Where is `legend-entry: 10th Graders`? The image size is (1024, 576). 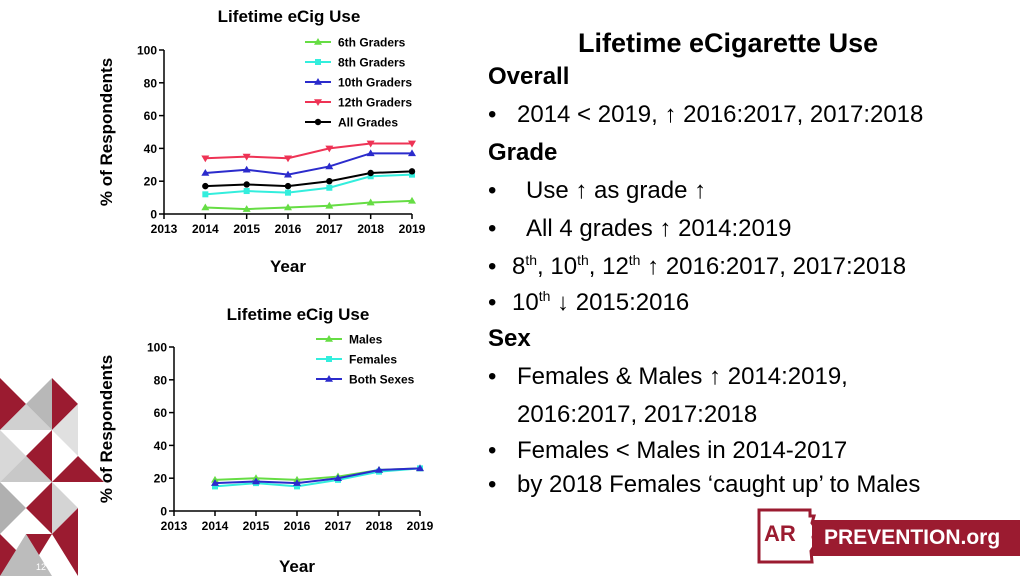
legend-entry: 10th Graders is located at coordinates (375, 83).